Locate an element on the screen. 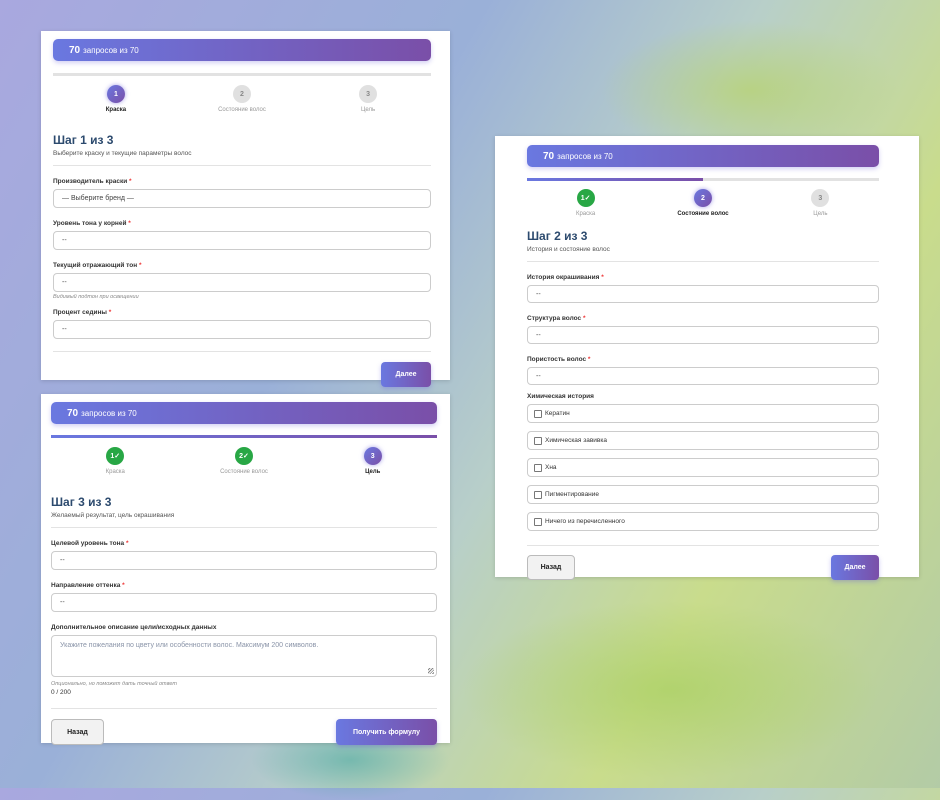  field-label: Текущий отражающий тон * is located at coordinates (97, 265).